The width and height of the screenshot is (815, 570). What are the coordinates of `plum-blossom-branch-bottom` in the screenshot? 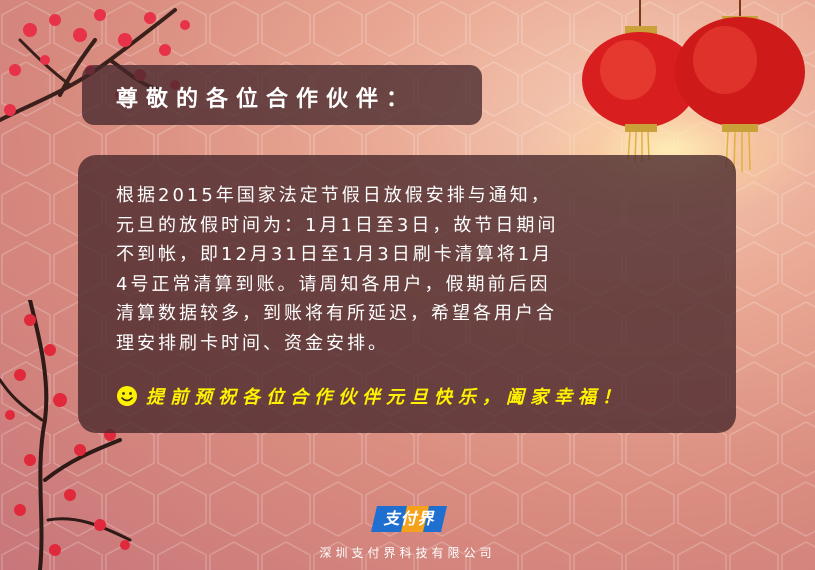 It's located at (66, 435).